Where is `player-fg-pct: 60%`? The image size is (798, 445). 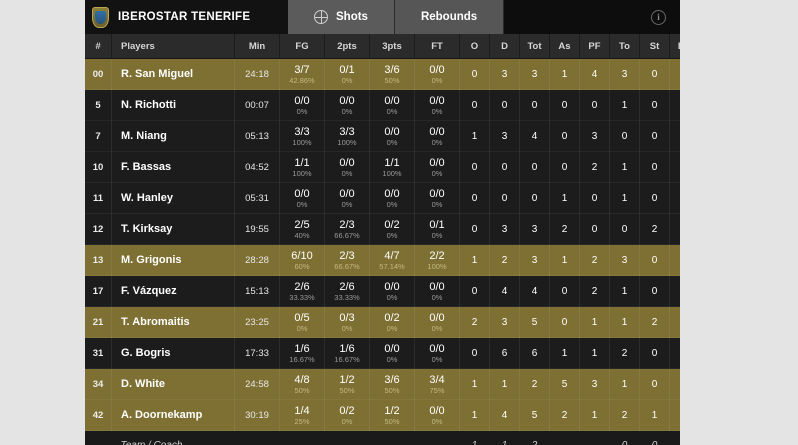
player-fg-pct: 60% is located at coordinates (302, 266).